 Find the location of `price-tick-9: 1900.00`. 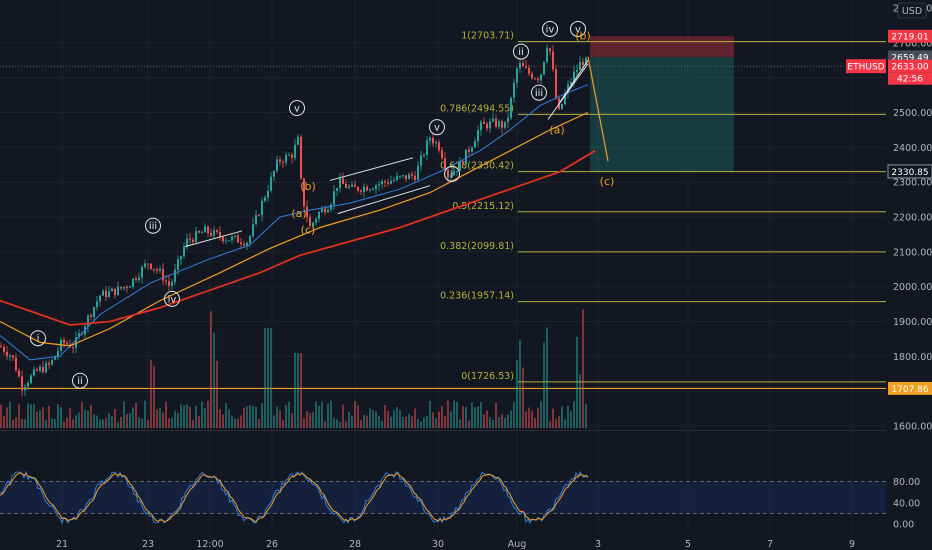

price-tick-9: 1900.00 is located at coordinates (912, 322).